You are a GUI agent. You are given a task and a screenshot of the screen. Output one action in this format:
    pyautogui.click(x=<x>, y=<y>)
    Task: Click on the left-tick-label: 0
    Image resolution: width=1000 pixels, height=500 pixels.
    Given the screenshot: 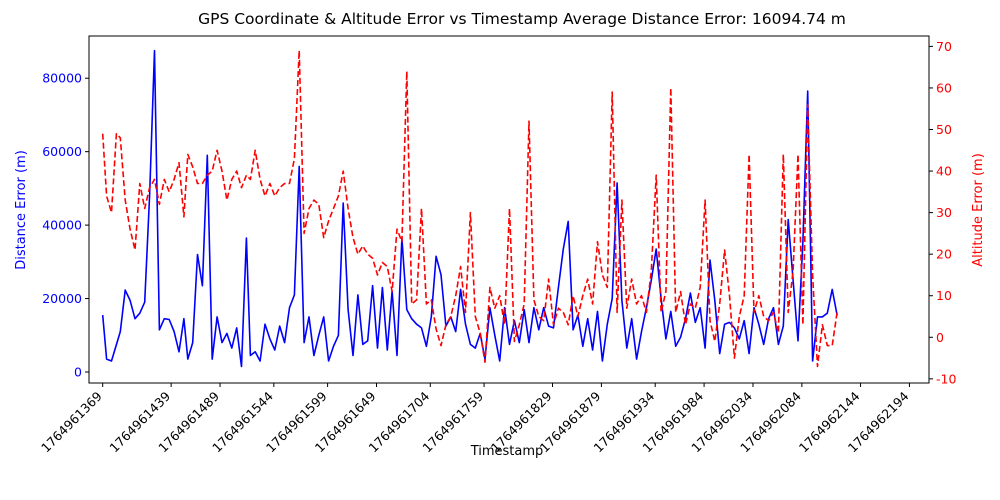 What is the action you would take?
    pyautogui.click(x=78, y=371)
    